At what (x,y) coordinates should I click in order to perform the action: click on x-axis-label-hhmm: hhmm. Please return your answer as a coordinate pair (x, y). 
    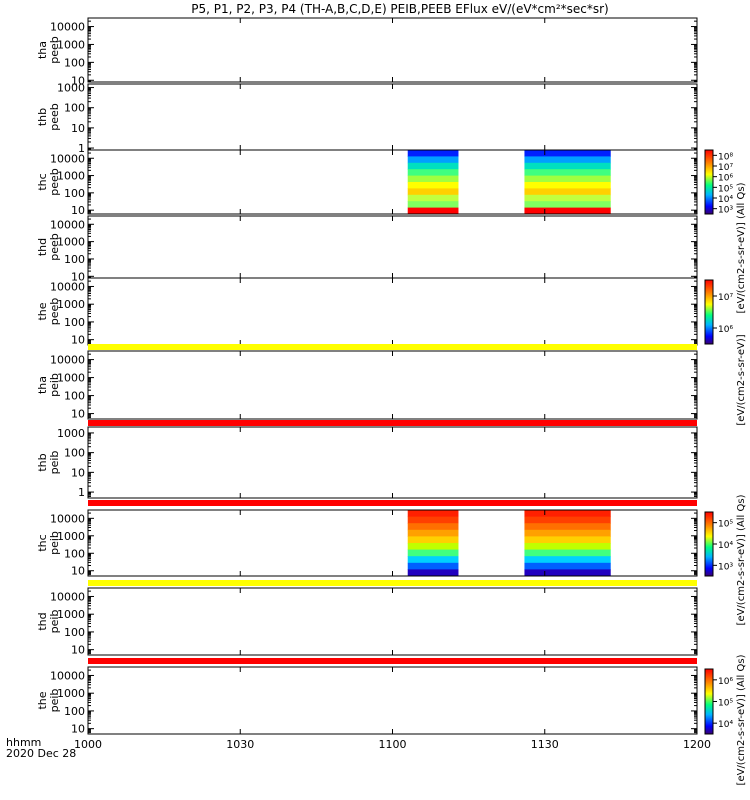
    Looking at the image, I should click on (23, 742).